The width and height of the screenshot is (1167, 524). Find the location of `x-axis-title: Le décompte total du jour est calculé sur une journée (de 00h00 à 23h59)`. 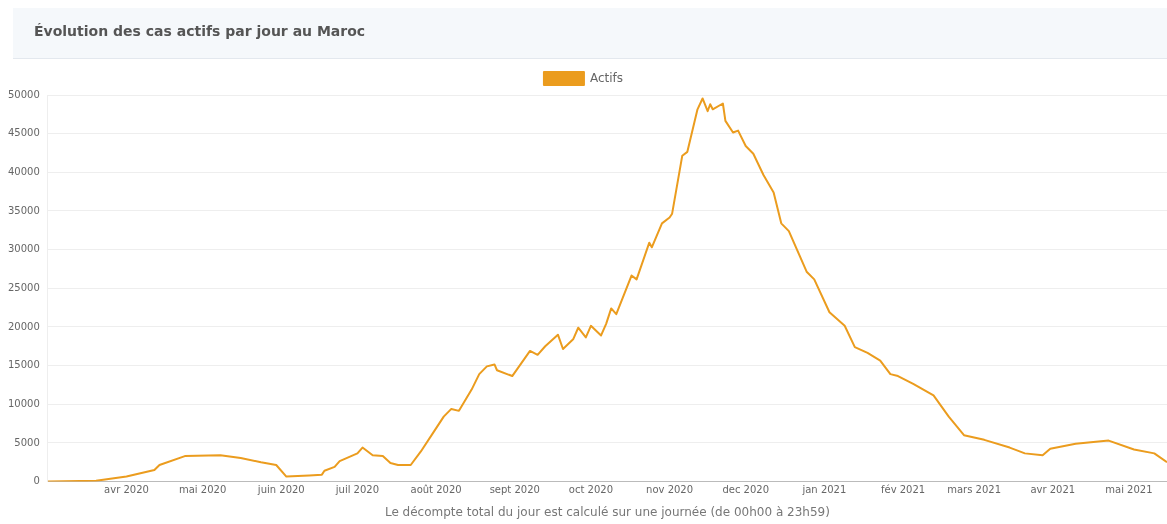

x-axis-title: Le décompte total du jour est calculé sur une journée (de 00h00 à 23h59) is located at coordinates (607, 511).